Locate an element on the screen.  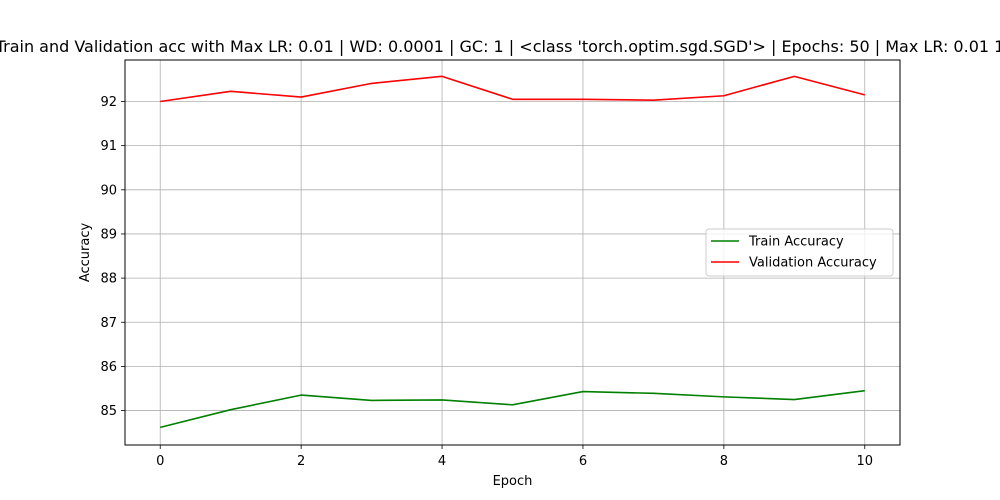
y-tick-label: 86 is located at coordinates (108, 367).